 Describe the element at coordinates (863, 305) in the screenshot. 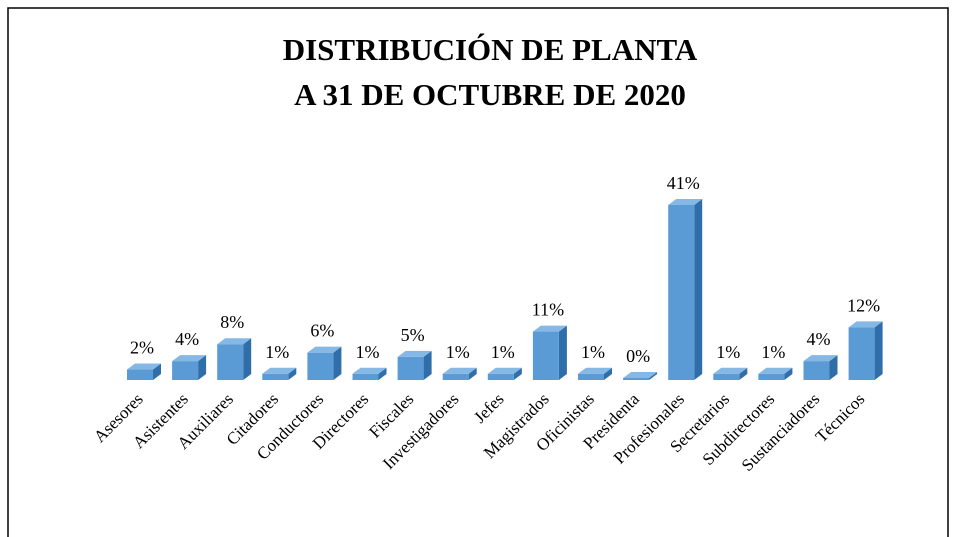

I see `value-label: 12%` at that location.